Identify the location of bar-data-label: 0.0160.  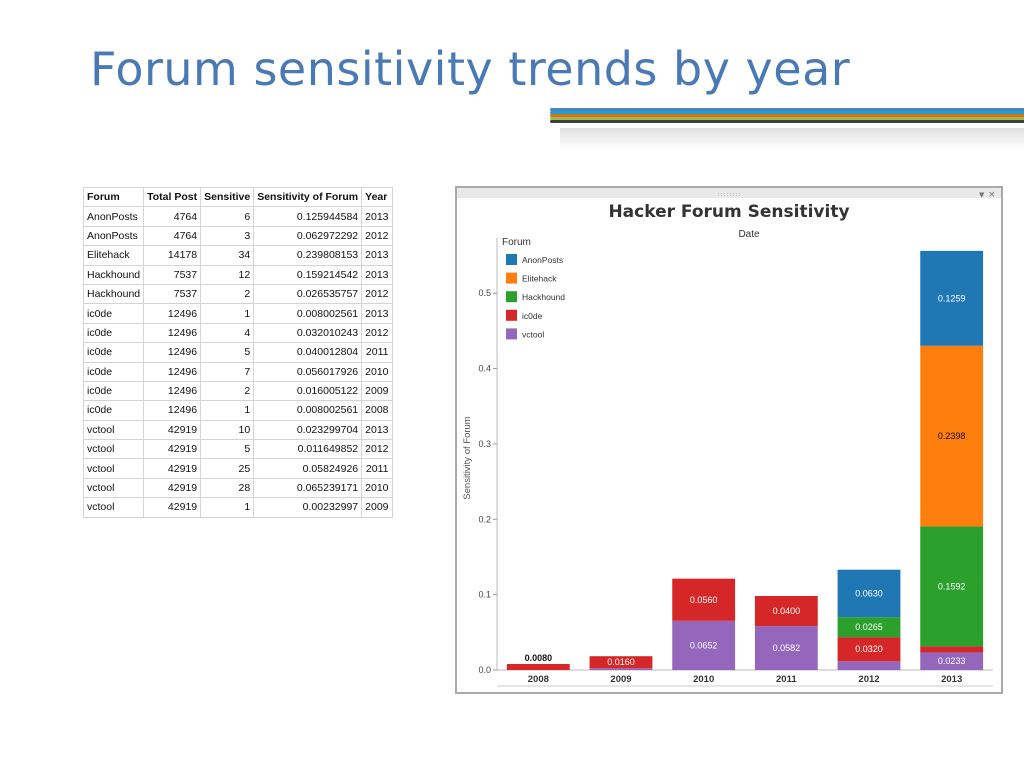
(621, 662).